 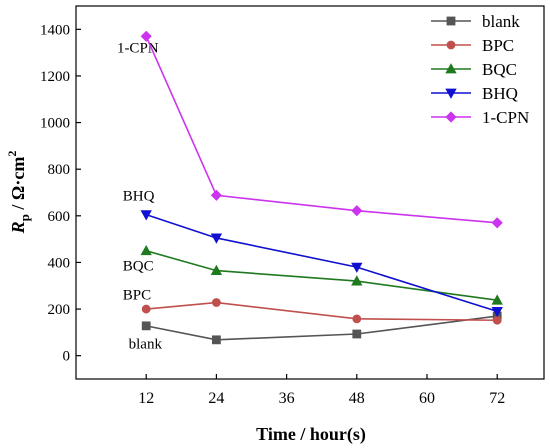 What do you see at coordinates (138, 267) in the screenshot?
I see `annotation-bqc: BQC` at bounding box center [138, 267].